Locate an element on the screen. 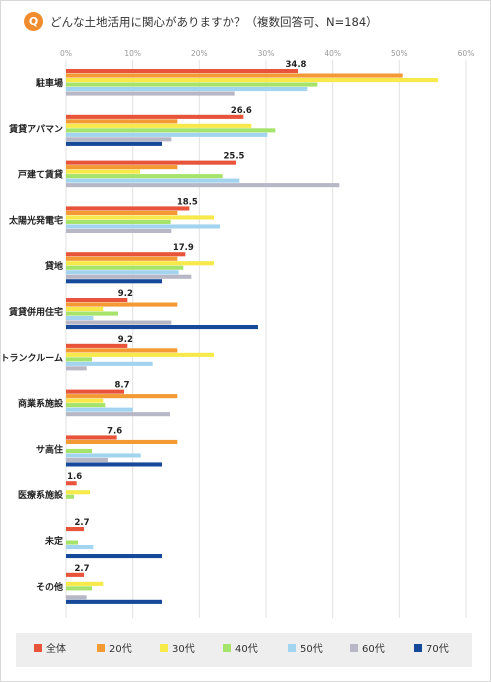 This screenshot has height=682, width=491. category-label: 商業系施設 is located at coordinates (41, 404).